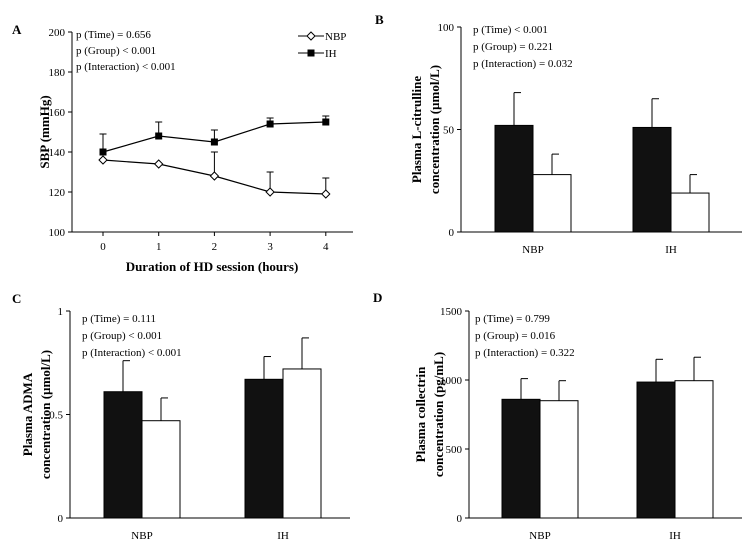 The height and width of the screenshot is (550, 750). I want to click on y-tick-label: 1000, so click(451, 381).